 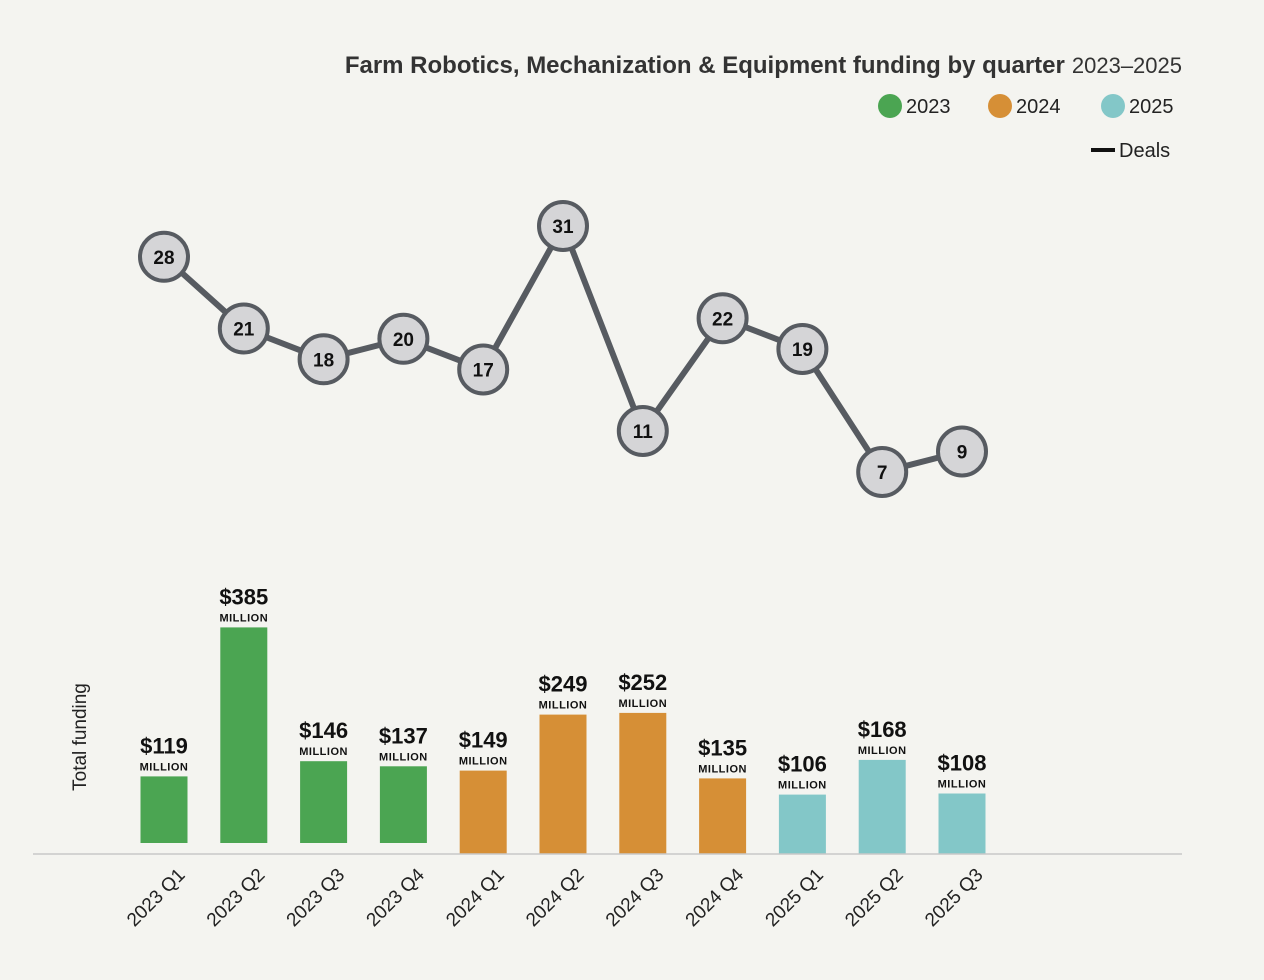 I want to click on funding-value-label-2: $146, so click(x=323, y=730).